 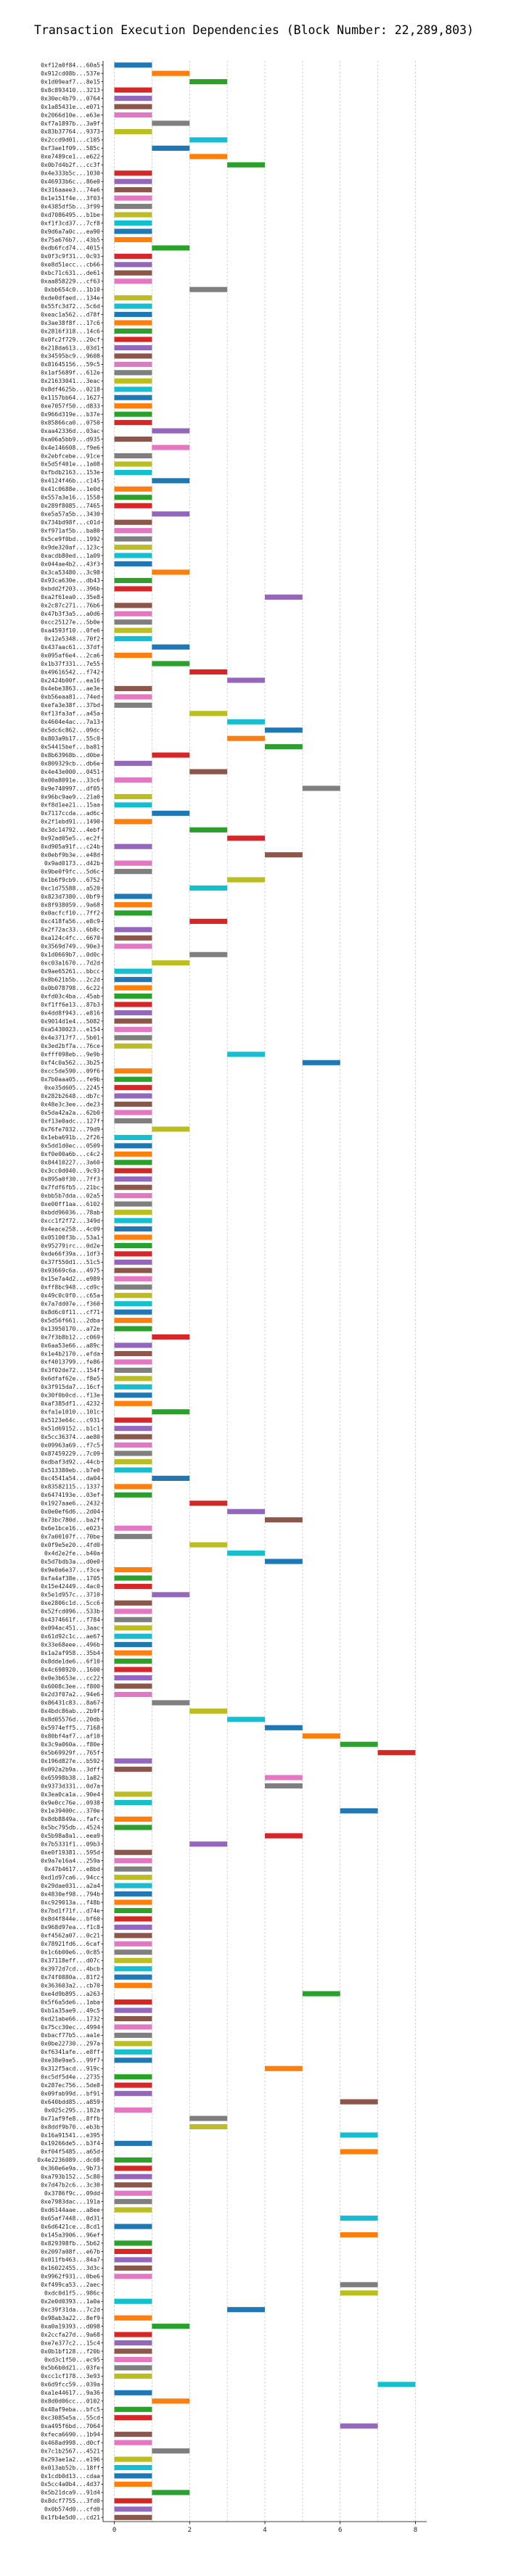 What do you see at coordinates (70, 1046) in the screenshot?
I see `tx-label: 0x3ed2bf7a...76ce` at bounding box center [70, 1046].